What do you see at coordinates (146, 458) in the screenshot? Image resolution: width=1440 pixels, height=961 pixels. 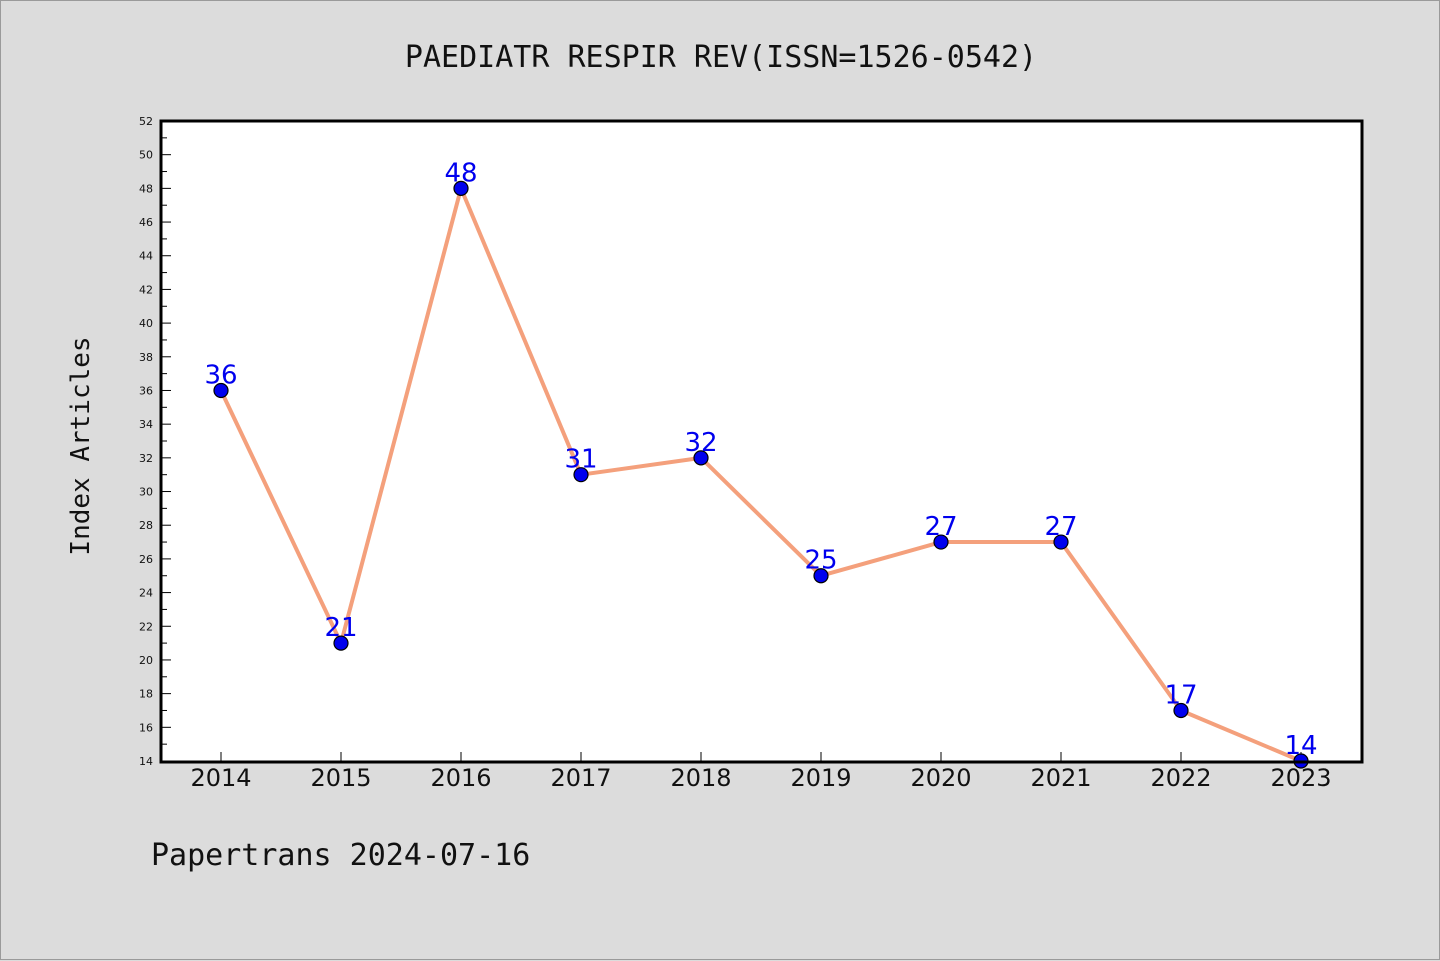 I see `y-tick-label: 32` at bounding box center [146, 458].